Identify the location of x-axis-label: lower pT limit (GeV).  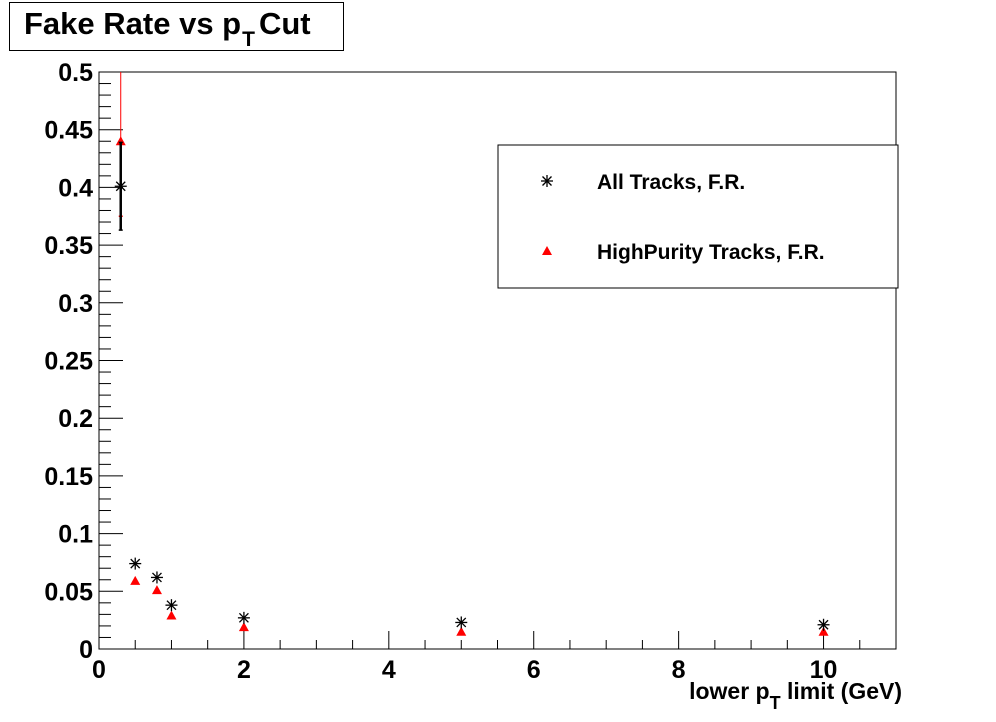
(795, 695).